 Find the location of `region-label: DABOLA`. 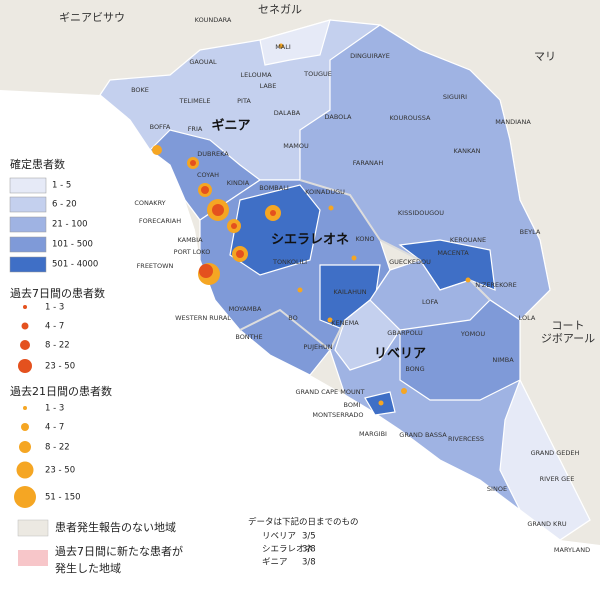

region-label: DABOLA is located at coordinates (338, 117).